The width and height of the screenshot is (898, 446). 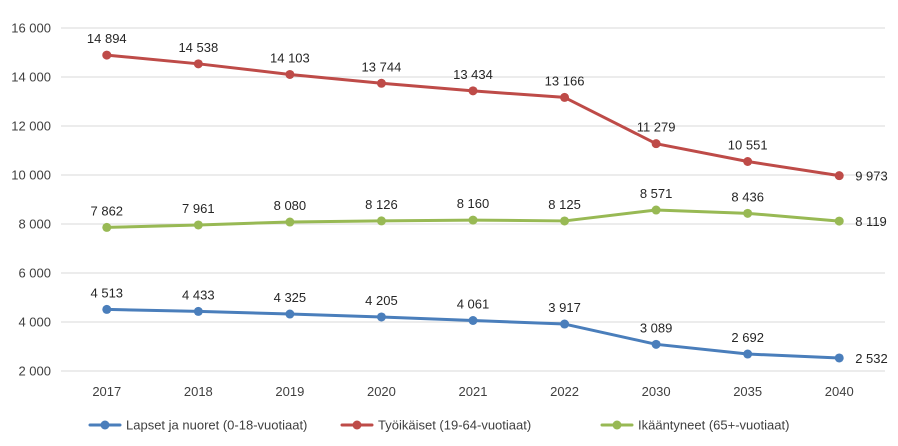 I want to click on data-label: 4 513, so click(x=107, y=292).